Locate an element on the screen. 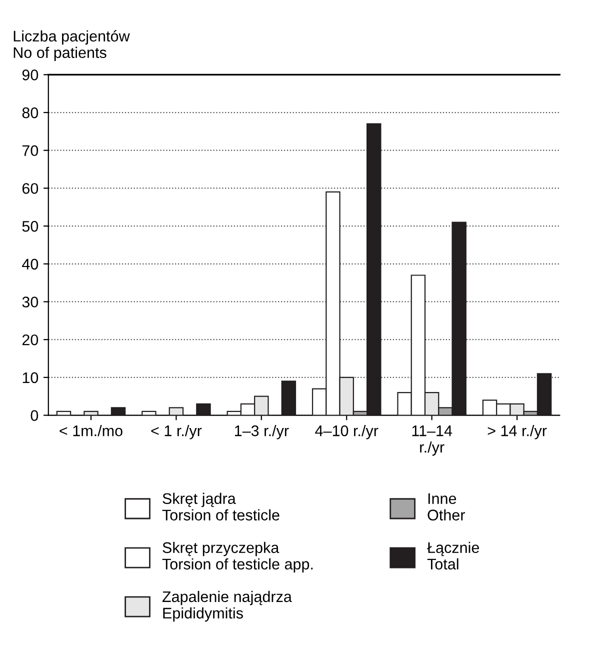 This screenshot has width=605, height=655. y-axis-title: Liczba pacjentów No of patients is located at coordinates (72, 46).